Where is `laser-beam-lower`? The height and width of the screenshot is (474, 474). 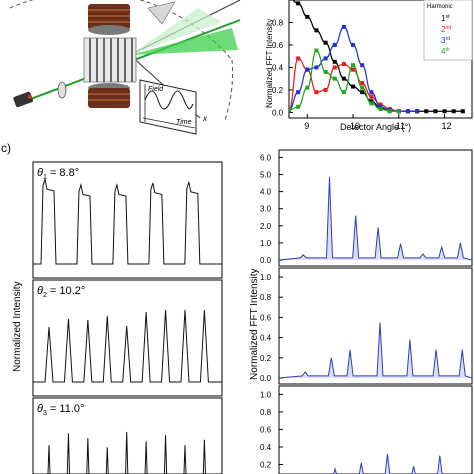
laser-beam-lower is located at coordinates (44, 94).